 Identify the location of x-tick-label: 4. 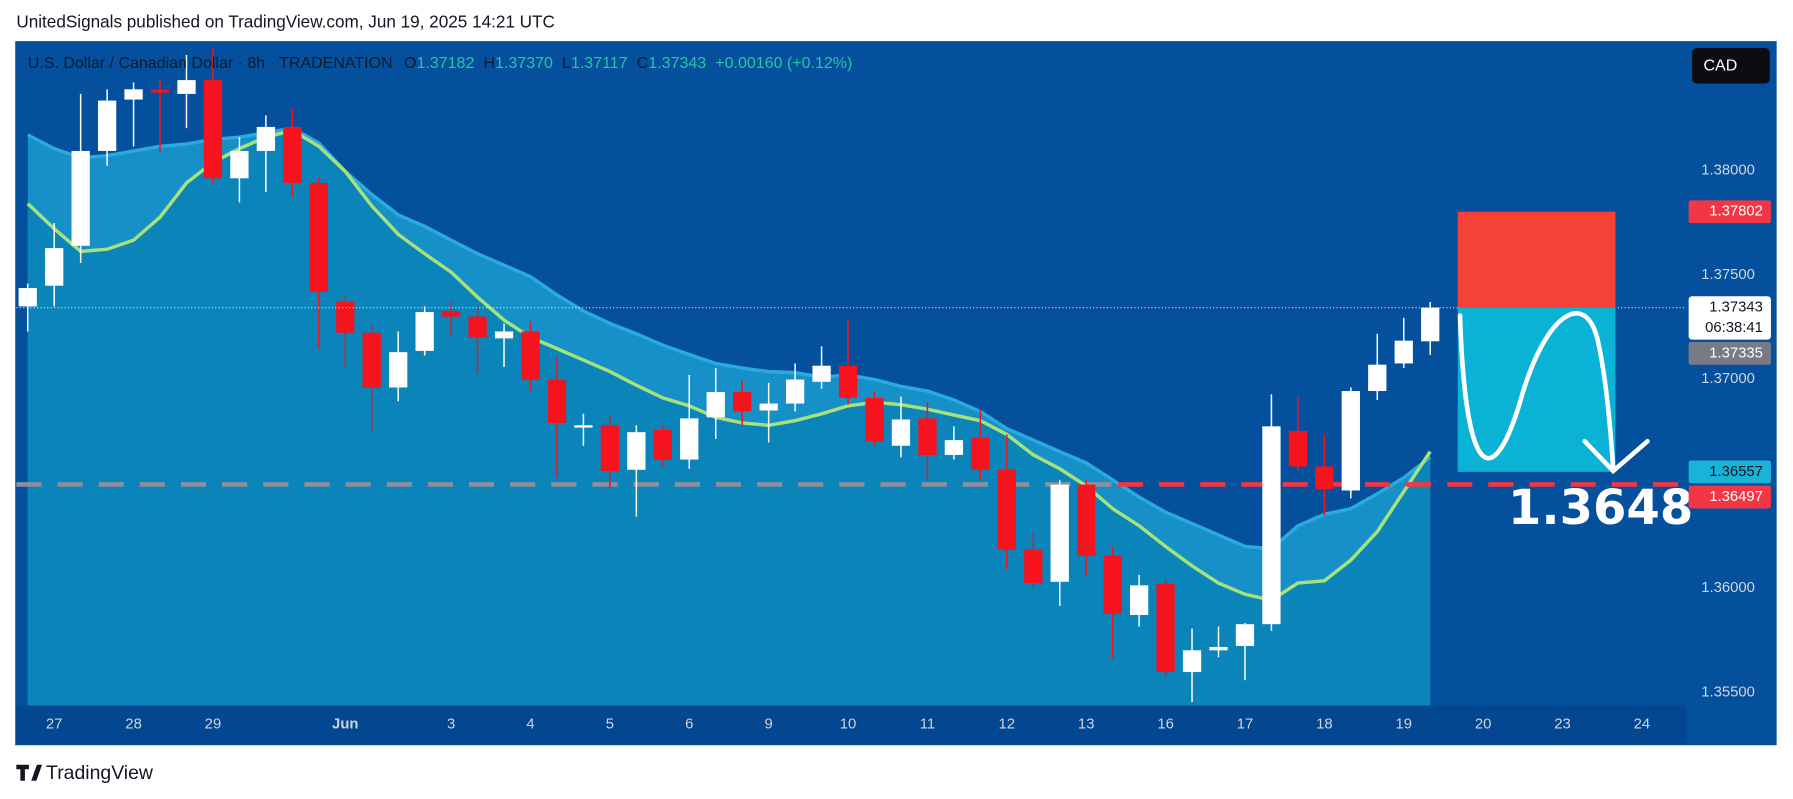
(530, 725).